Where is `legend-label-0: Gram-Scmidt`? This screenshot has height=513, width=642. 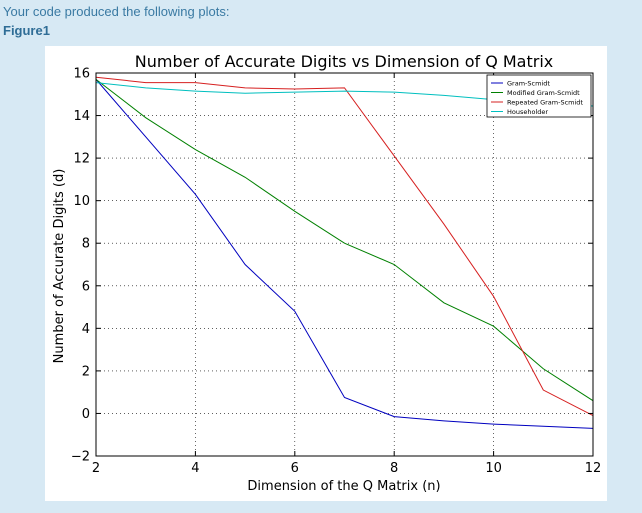
legend-label-0: Gram-Scmidt is located at coordinates (528, 83).